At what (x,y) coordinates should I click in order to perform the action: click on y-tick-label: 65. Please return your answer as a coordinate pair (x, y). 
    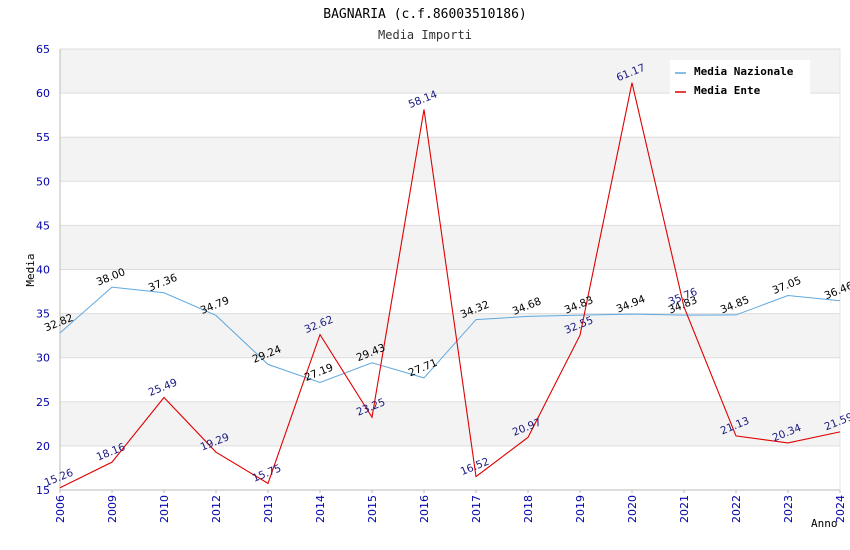
    Looking at the image, I should click on (43, 49).